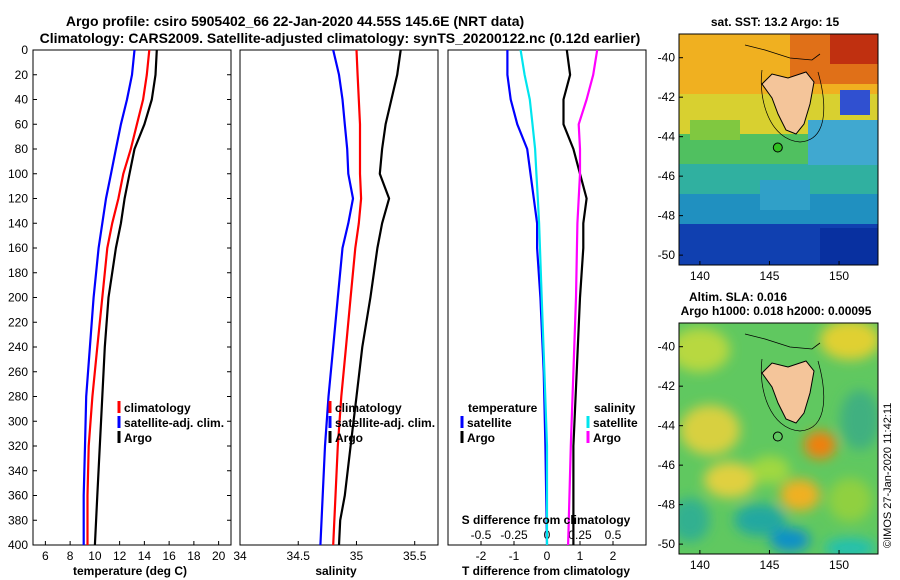 The image size is (900, 580). Describe the element at coordinates (18, 520) in the screenshot. I see `depth-tick-label: 380` at that location.